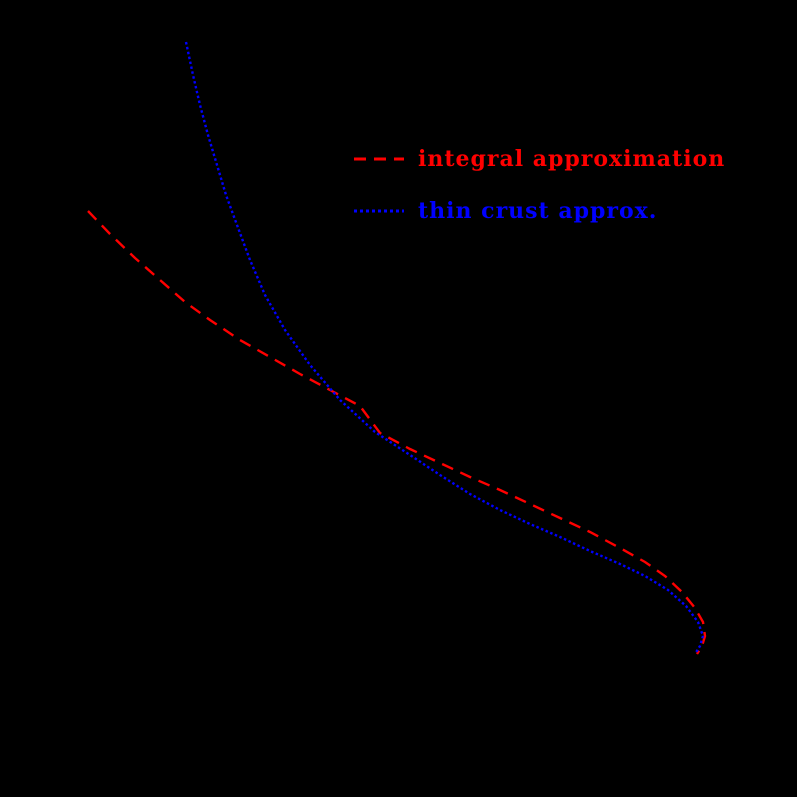 This screenshot has width=797, height=797. What do you see at coordinates (538, 211) in the screenshot?
I see `legend-label: thin crust approx.` at bounding box center [538, 211].